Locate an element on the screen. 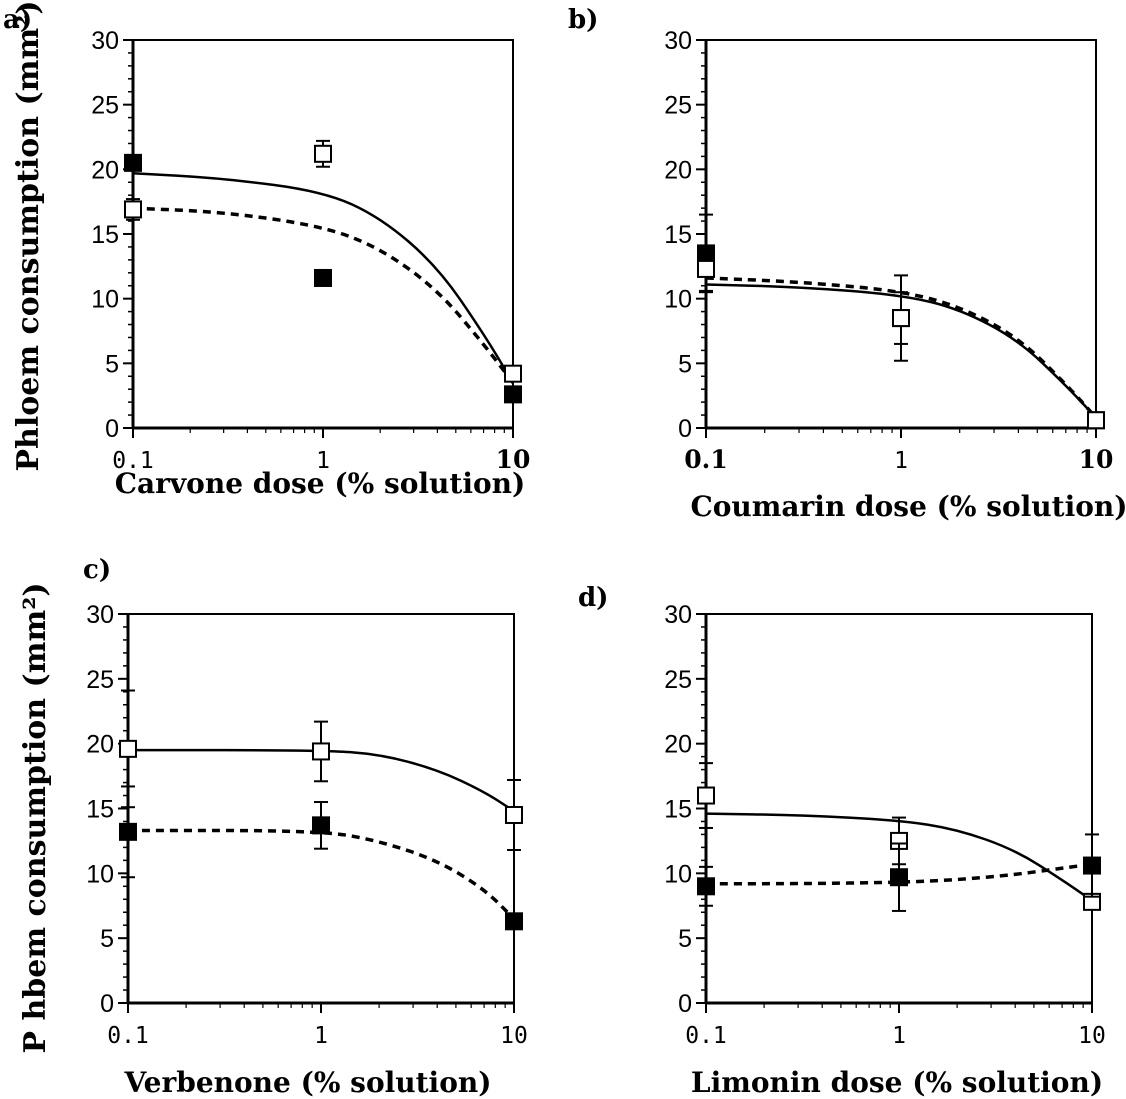 This screenshot has width=1126, height=1099. panel-label: a) is located at coordinates (17, 20).